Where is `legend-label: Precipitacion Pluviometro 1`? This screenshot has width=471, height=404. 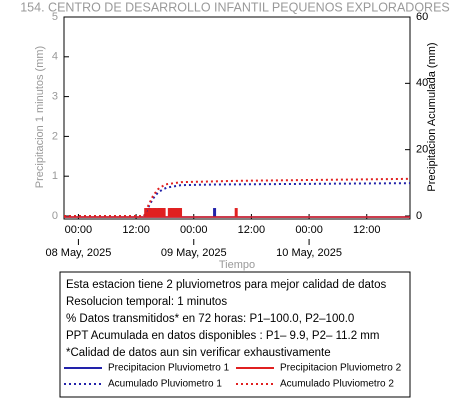
legend-label: Precipitacion Pluviometro 1 is located at coordinates (169, 368).